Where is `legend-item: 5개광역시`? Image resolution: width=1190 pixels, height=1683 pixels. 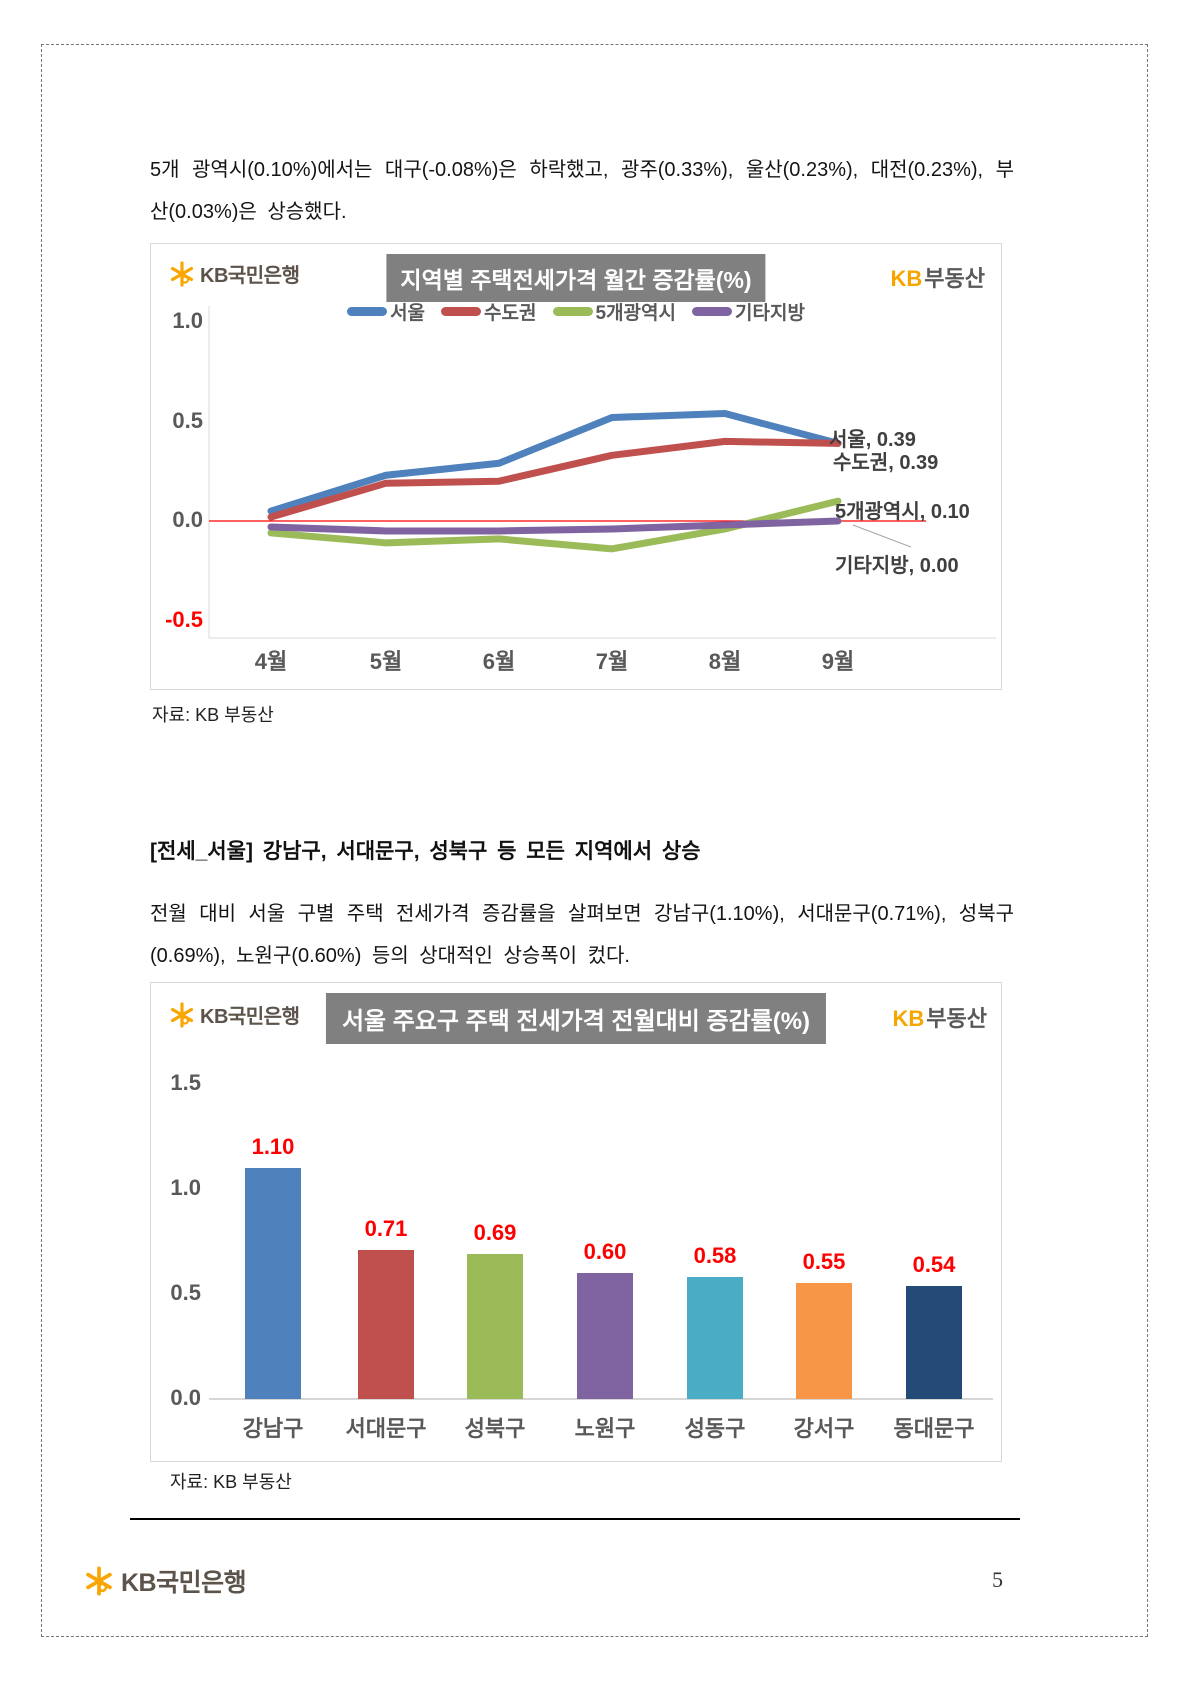 legend-item: 5개광역시 is located at coordinates (614, 311).